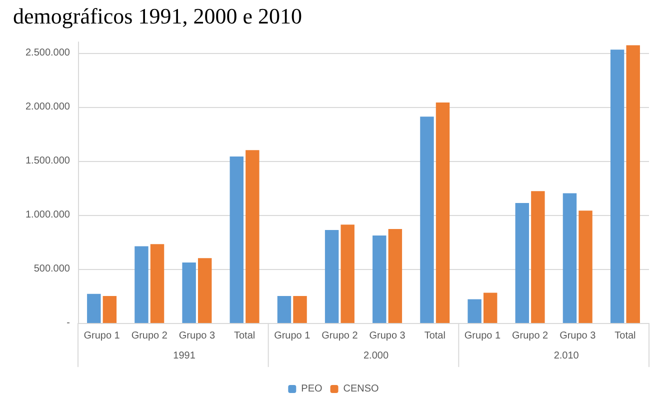  What do you see at coordinates (68, 323) in the screenshot?
I see `y-tick-label: -` at bounding box center [68, 323].